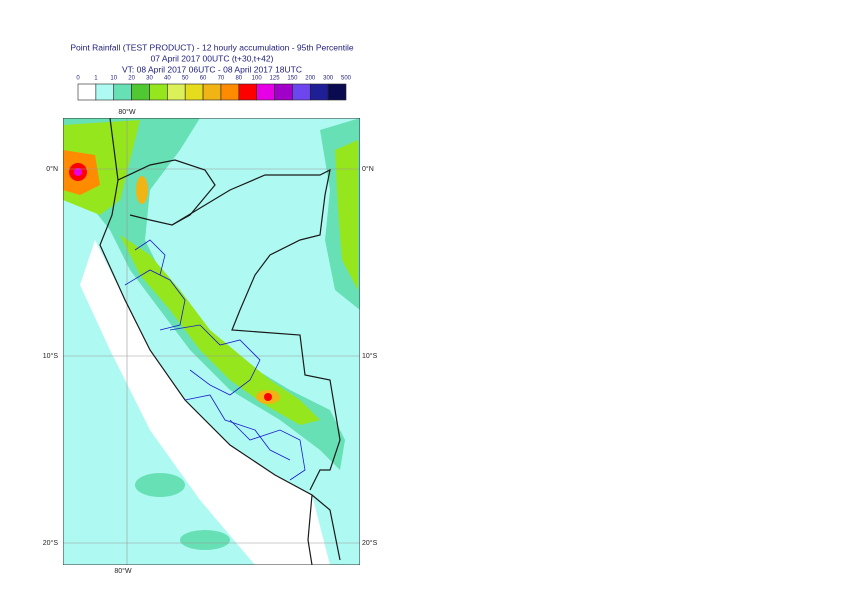 Image resolution: width=842 pixels, height=596 pixels. What do you see at coordinates (185, 79) in the screenshot?
I see `legend-tick-label: 50` at bounding box center [185, 79].